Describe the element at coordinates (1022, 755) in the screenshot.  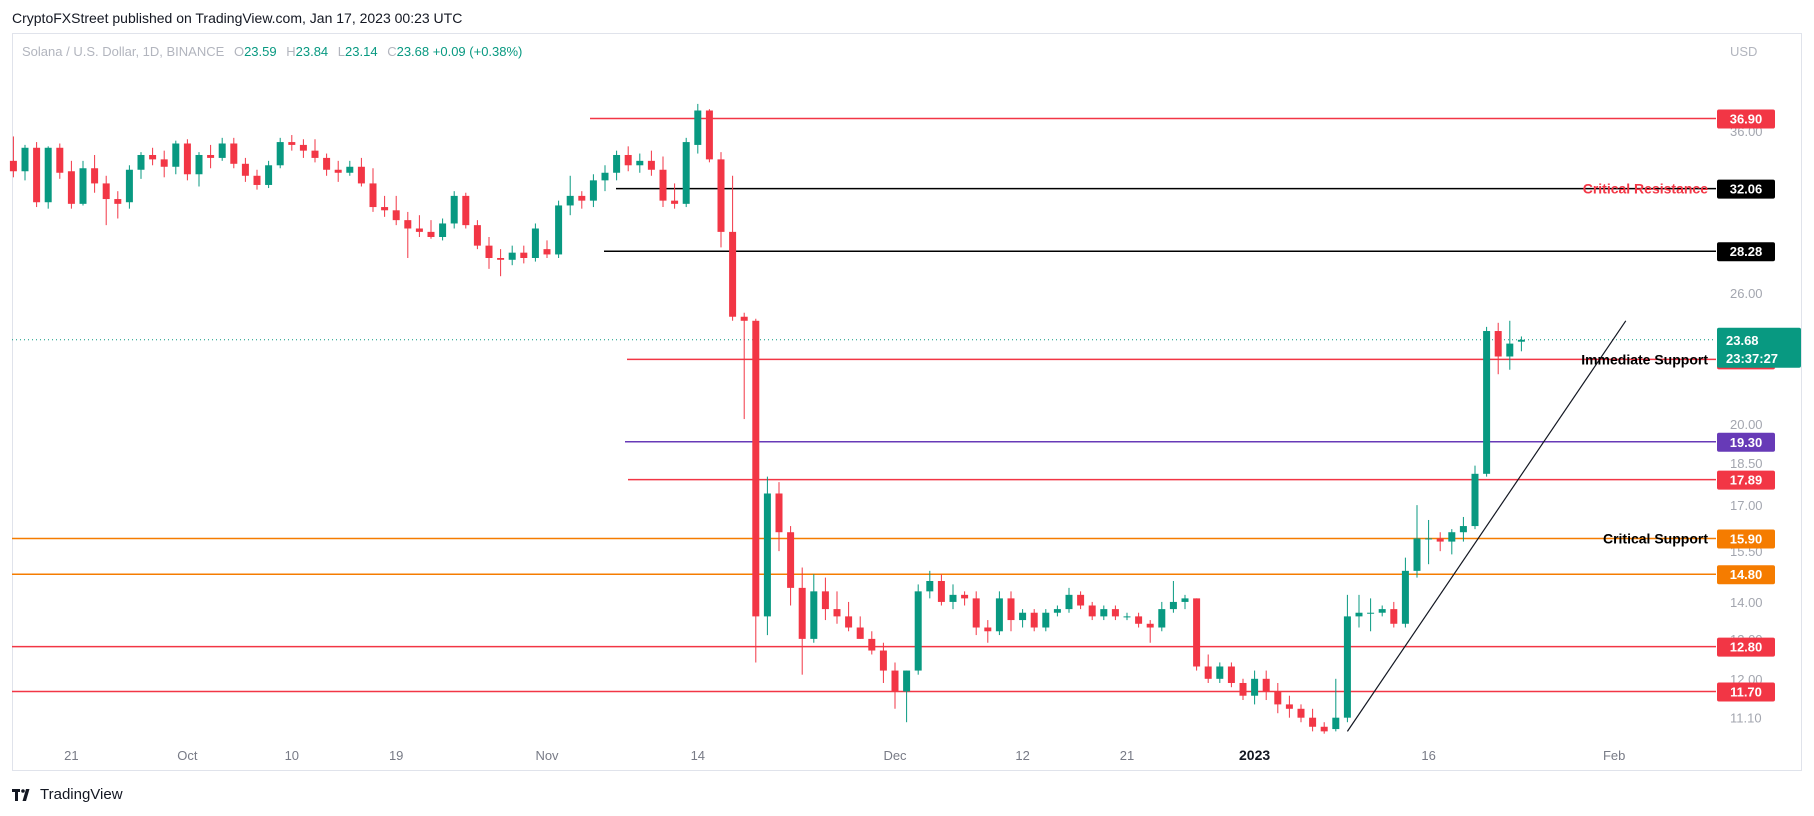
I see `x-tick-label: 12` at that location.